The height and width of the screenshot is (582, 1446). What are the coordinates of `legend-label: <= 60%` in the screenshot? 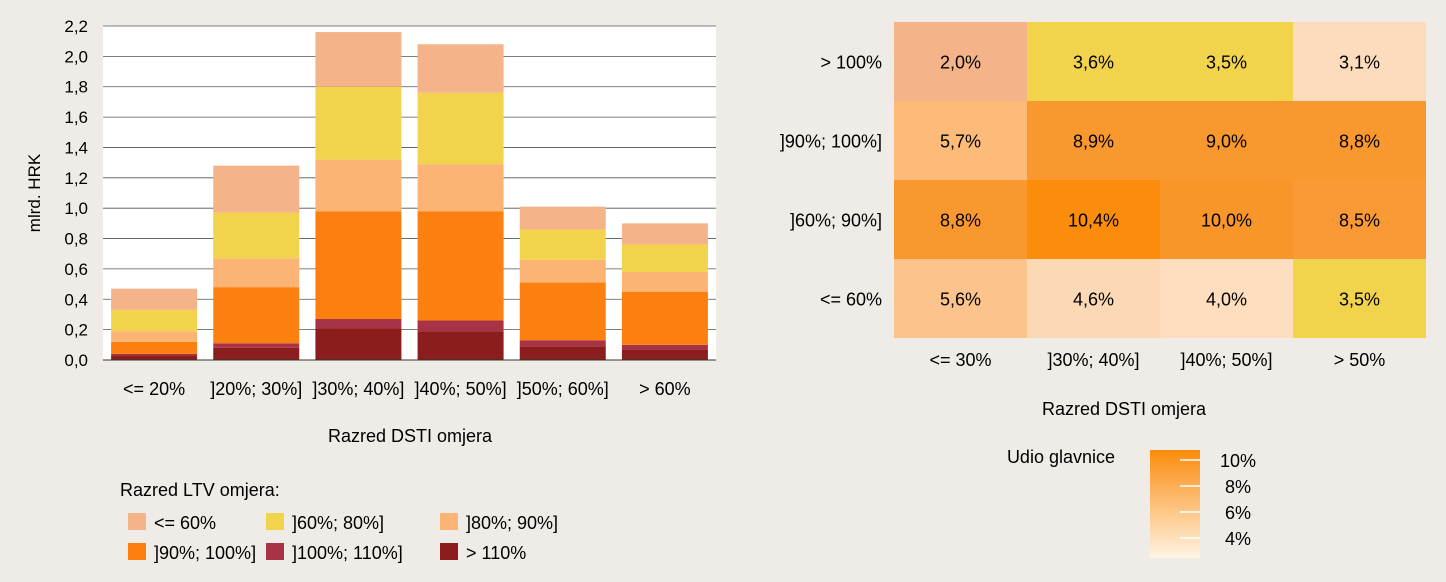 It's located at (185, 523).